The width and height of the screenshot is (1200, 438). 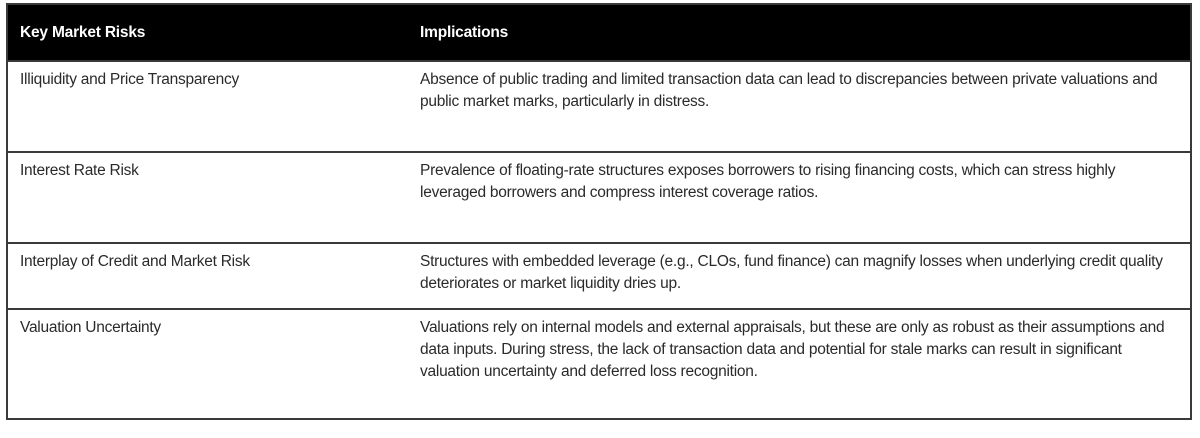 What do you see at coordinates (83, 32) in the screenshot?
I see `header-key-market-risks: Key Market Risks` at bounding box center [83, 32].